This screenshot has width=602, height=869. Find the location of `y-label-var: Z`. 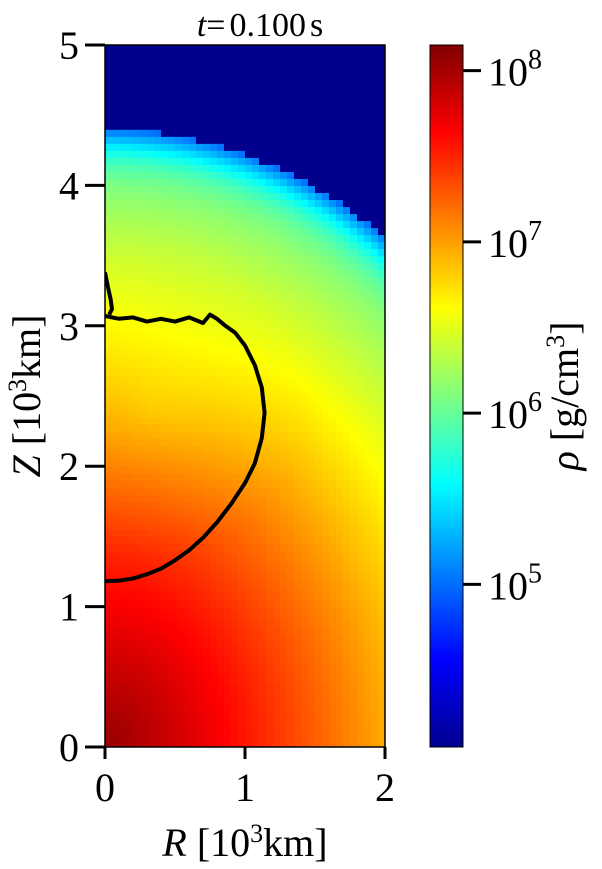

y-label-var: Z is located at coordinates (26, 466).